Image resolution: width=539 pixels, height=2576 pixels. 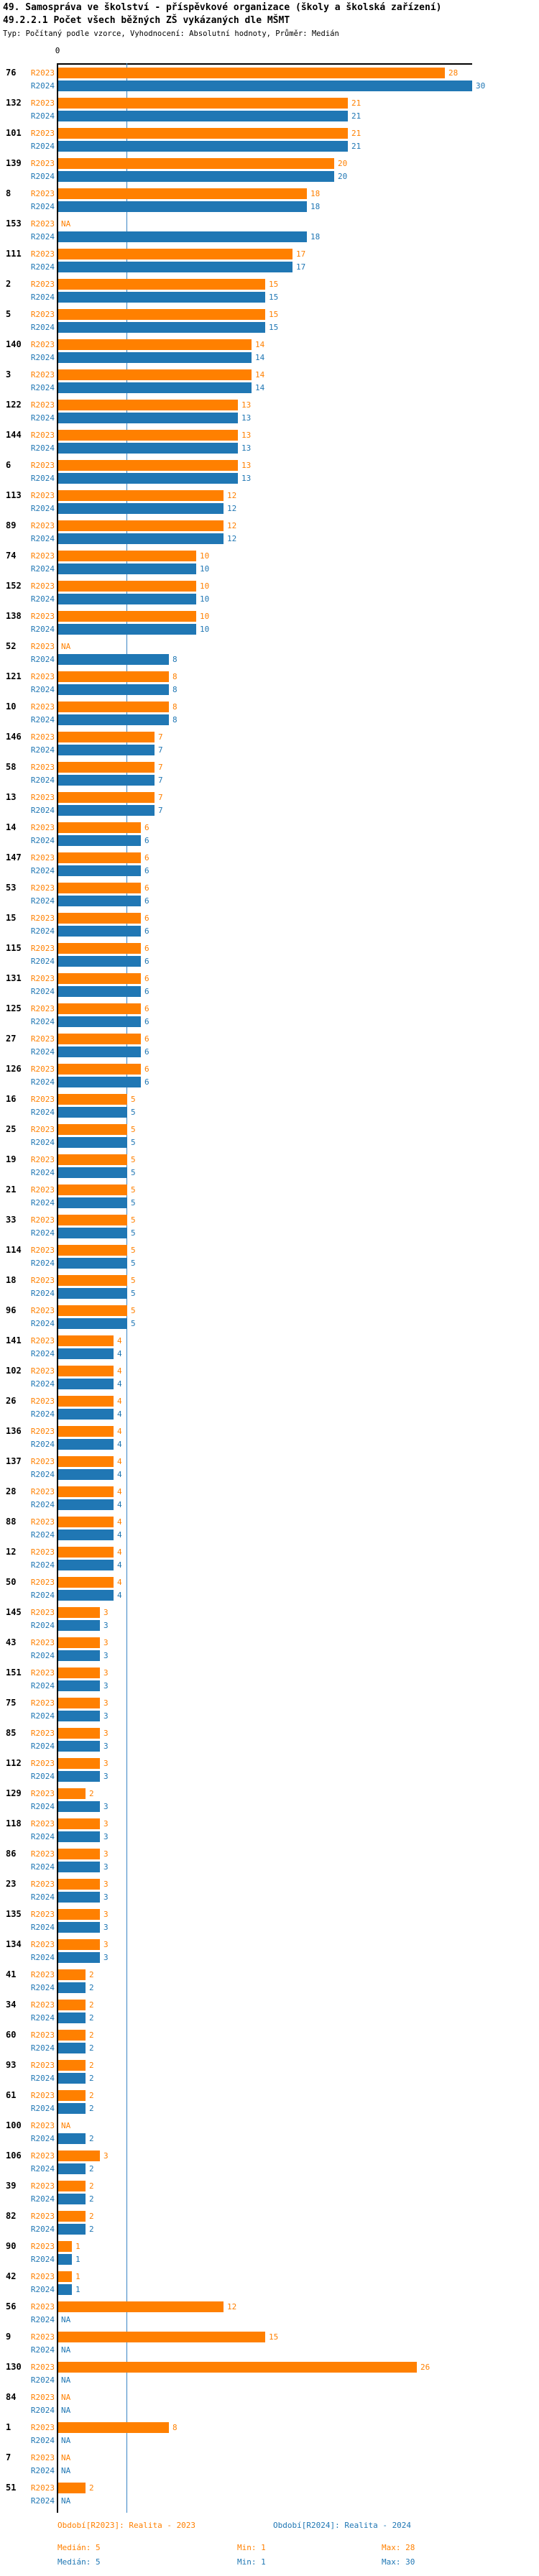 I want to click on chart-group: 43 R2023 3 R2024 3, so click(x=269, y=1649).